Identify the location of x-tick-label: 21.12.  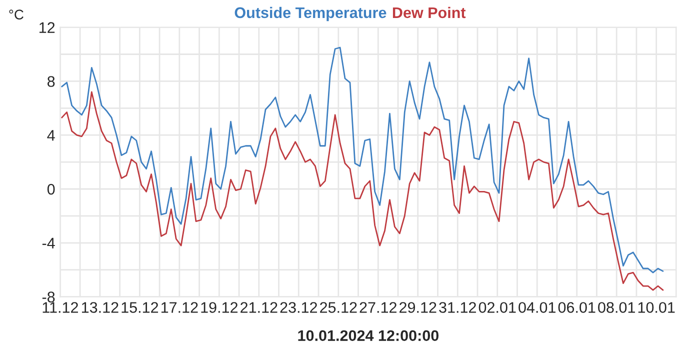
(259, 307).